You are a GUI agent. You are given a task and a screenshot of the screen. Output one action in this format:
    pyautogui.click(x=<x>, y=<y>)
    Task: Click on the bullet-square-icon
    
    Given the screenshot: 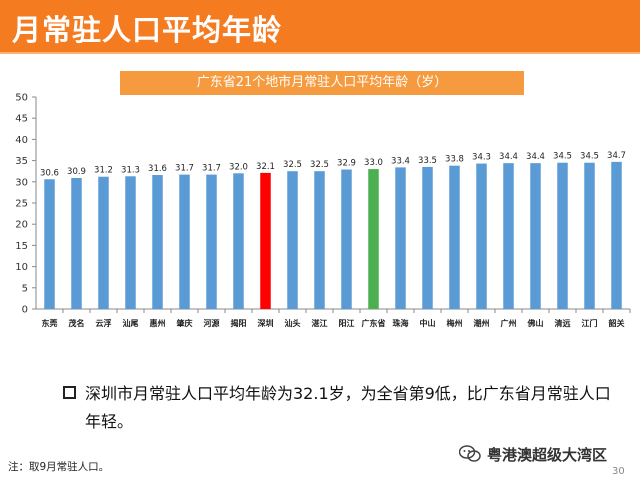 What is the action you would take?
    pyautogui.click(x=69, y=392)
    